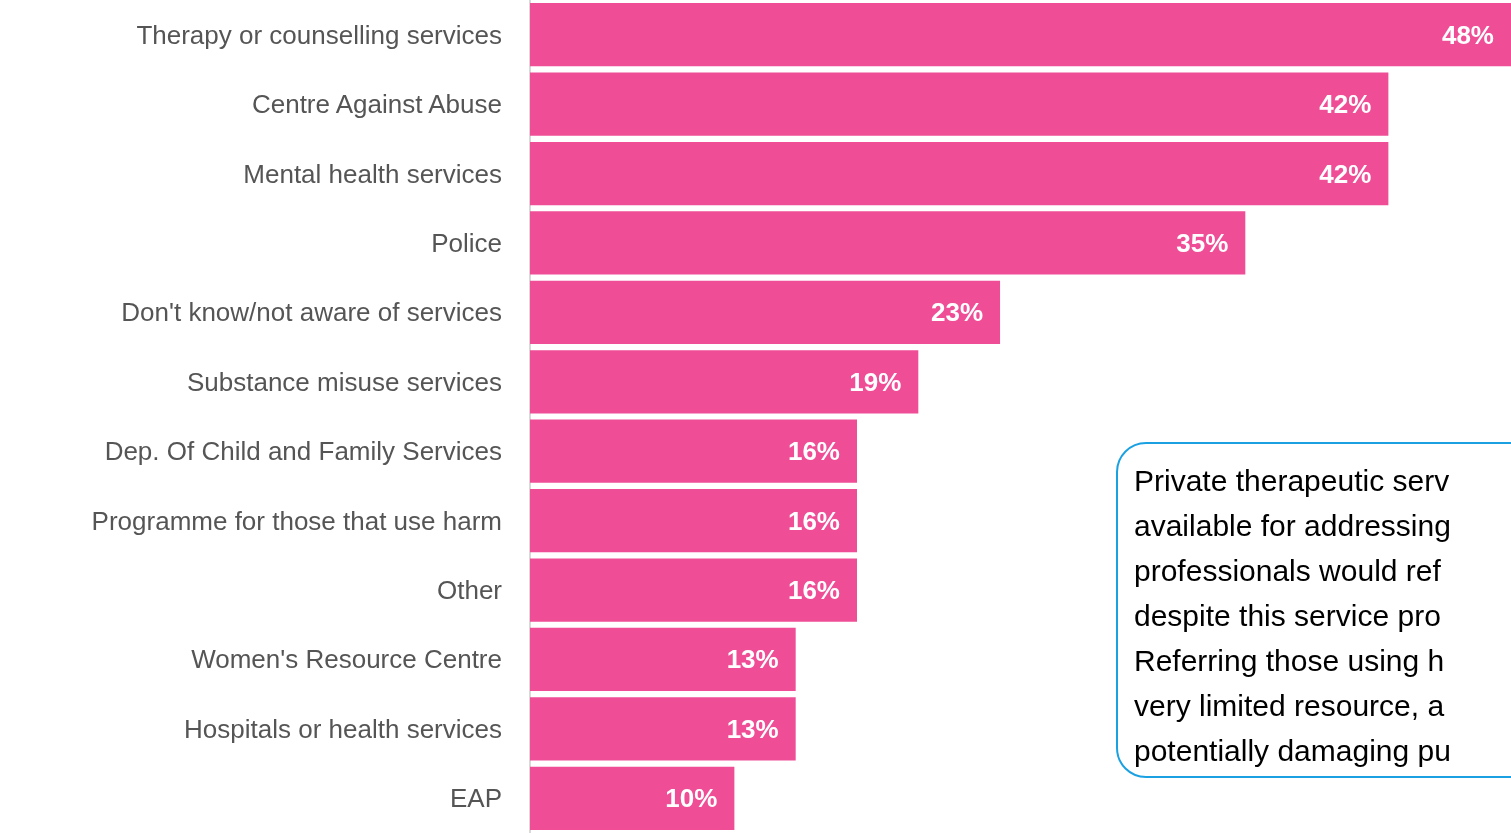 The image size is (1511, 833). I want to click on y-tick-label: Dep. Of Child and Family Services, so click(303, 451).